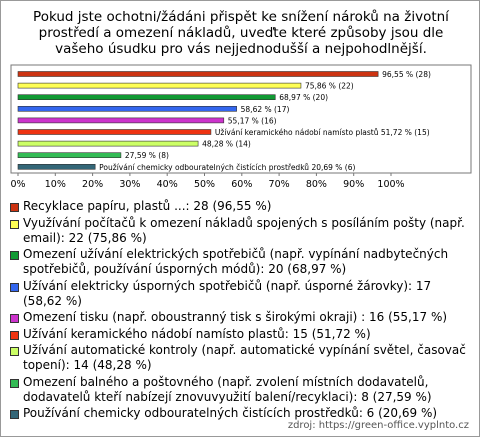 This screenshot has width=480, height=437. What do you see at coordinates (329, 86) in the screenshot?
I see `value-label: 75,86 % (22)` at bounding box center [329, 86].